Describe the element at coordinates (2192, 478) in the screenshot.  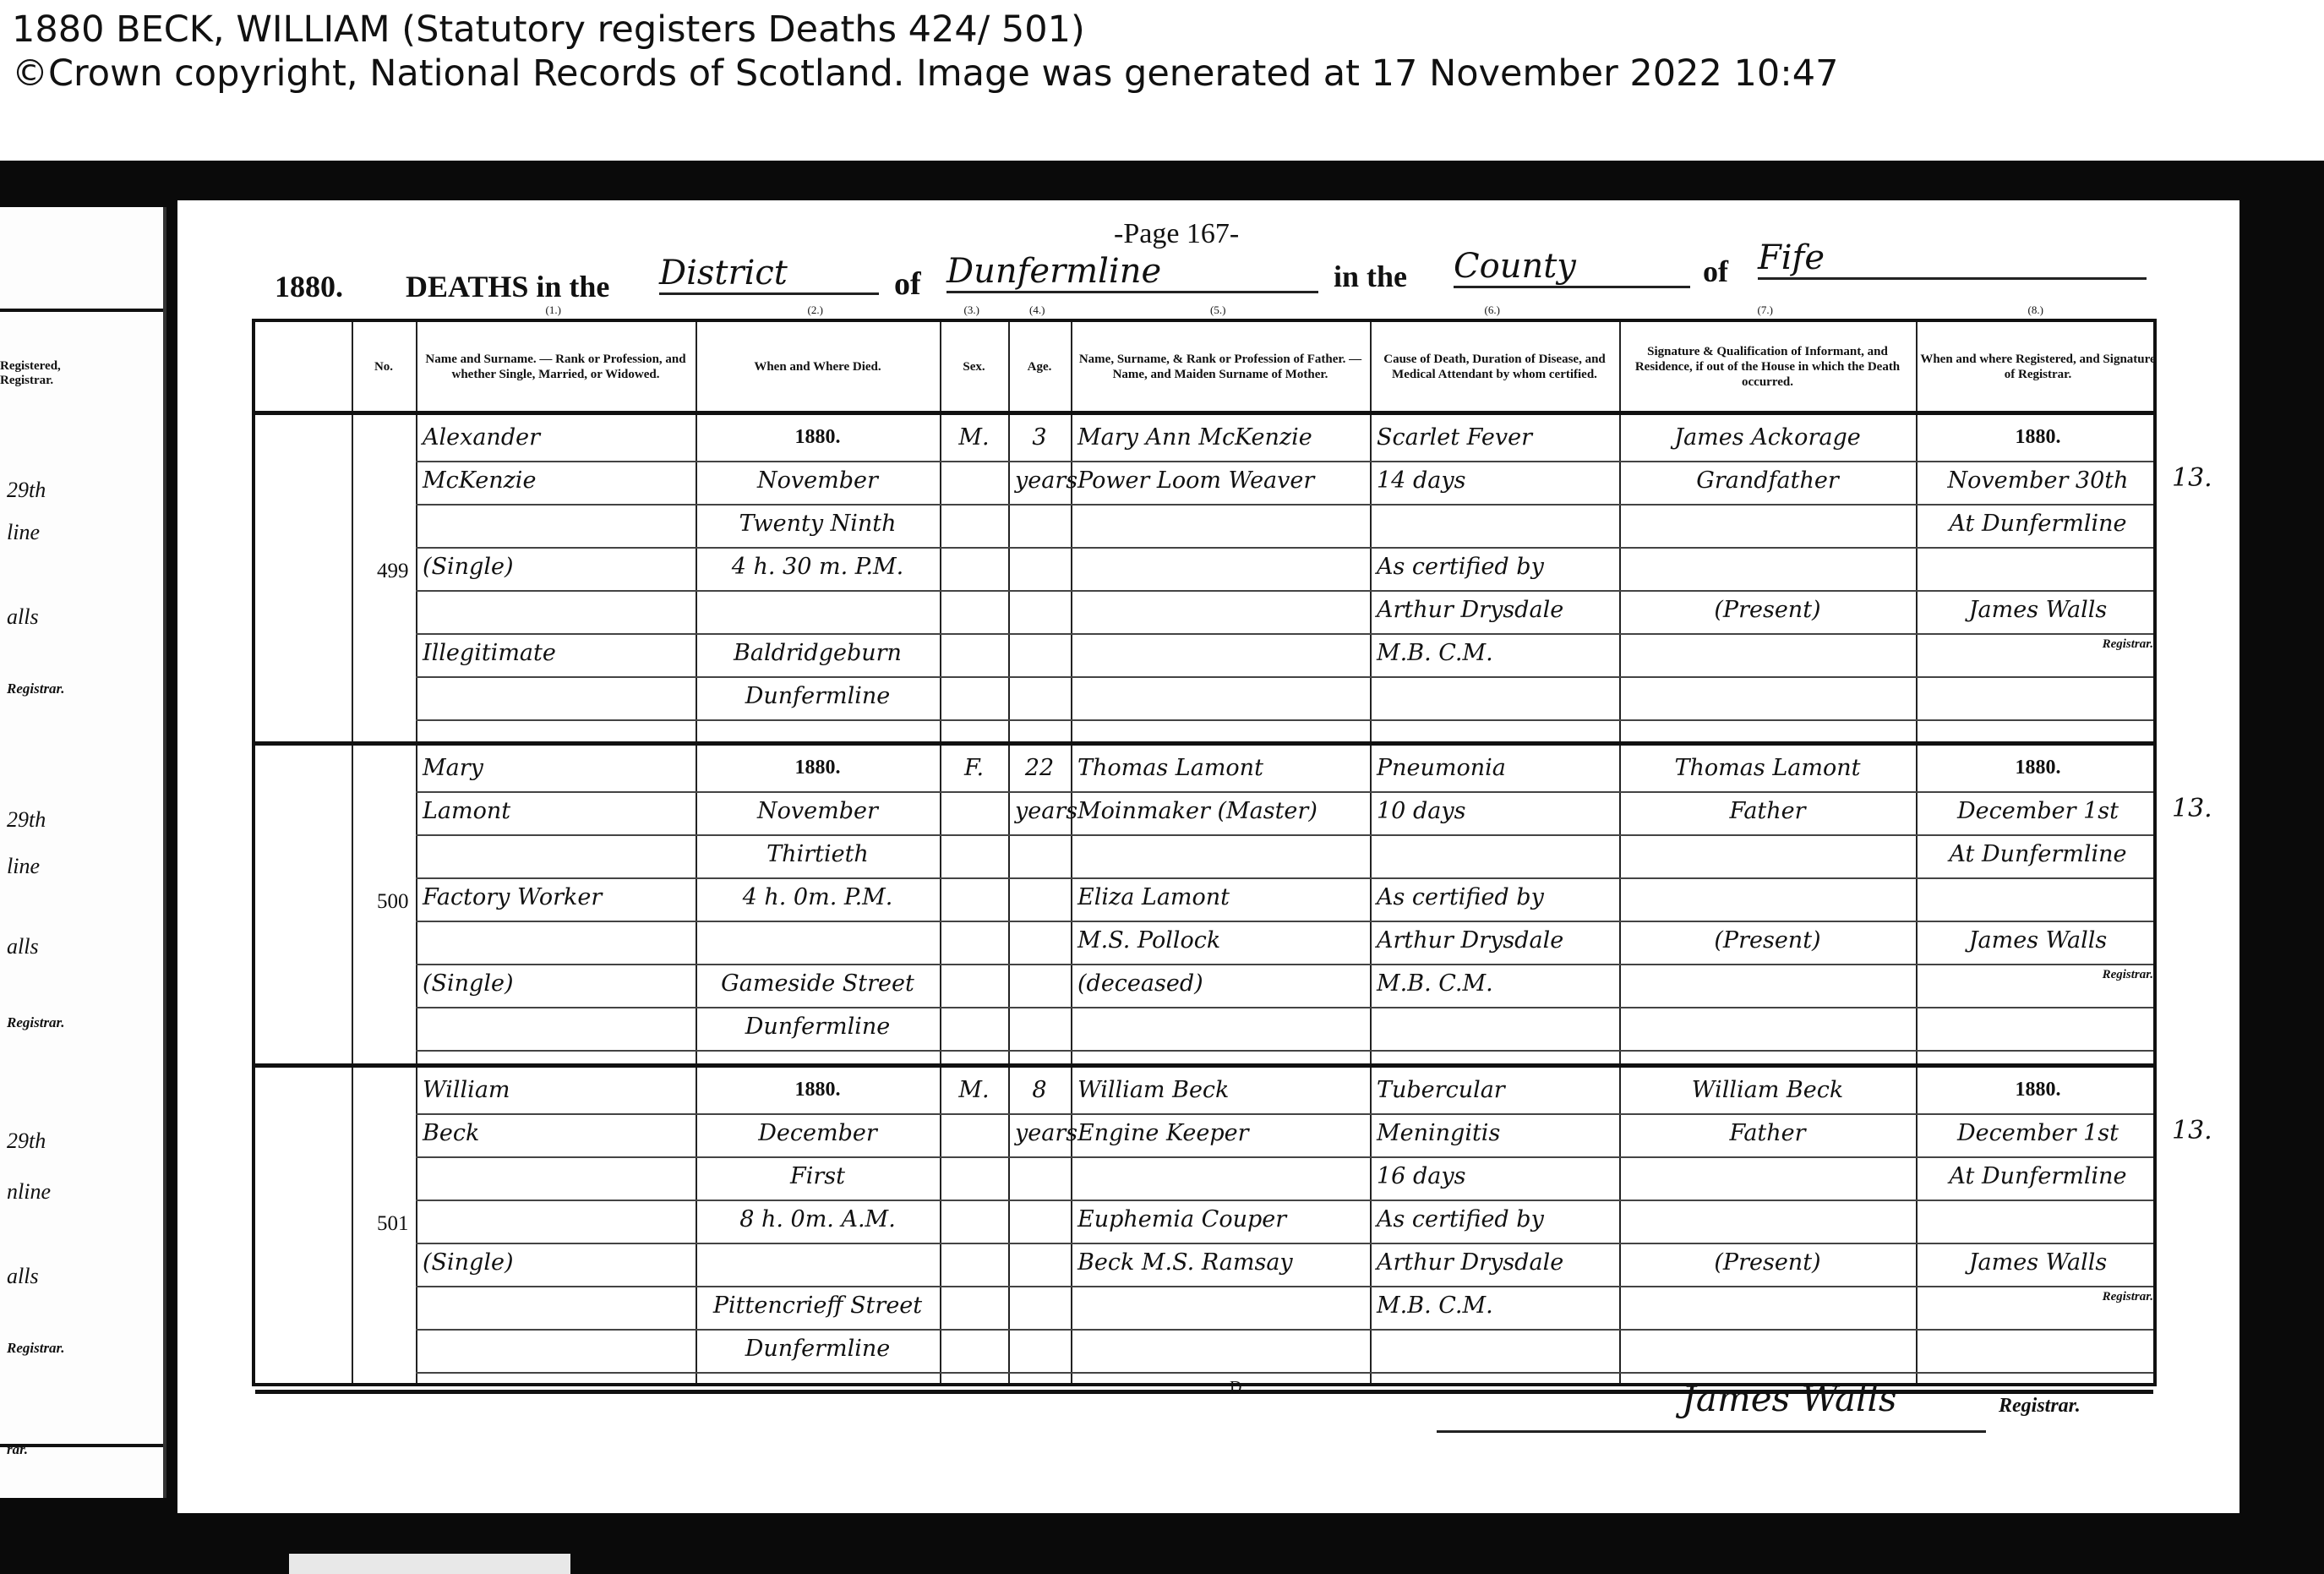
I see `margin-annotation: 13.` at that location.